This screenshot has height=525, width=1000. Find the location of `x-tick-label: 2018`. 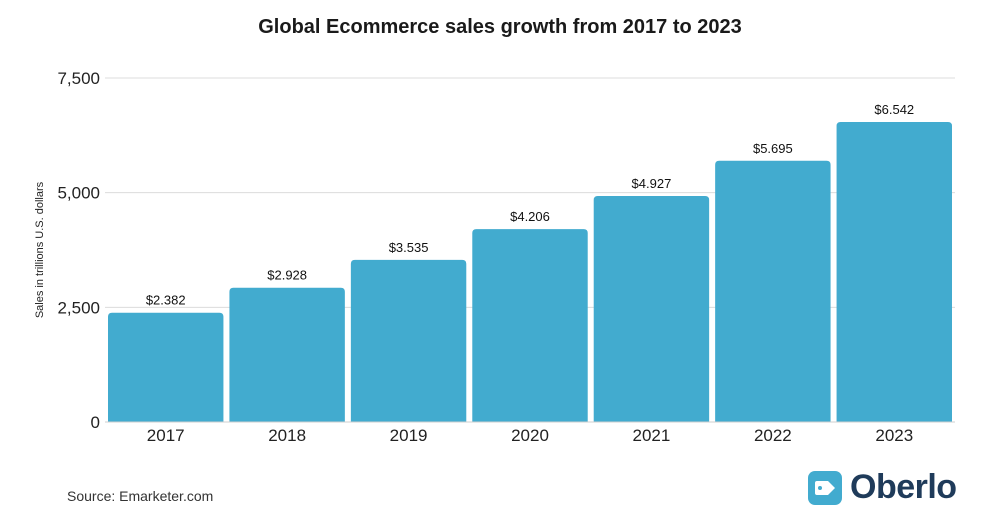

x-tick-label: 2018 is located at coordinates (287, 435).